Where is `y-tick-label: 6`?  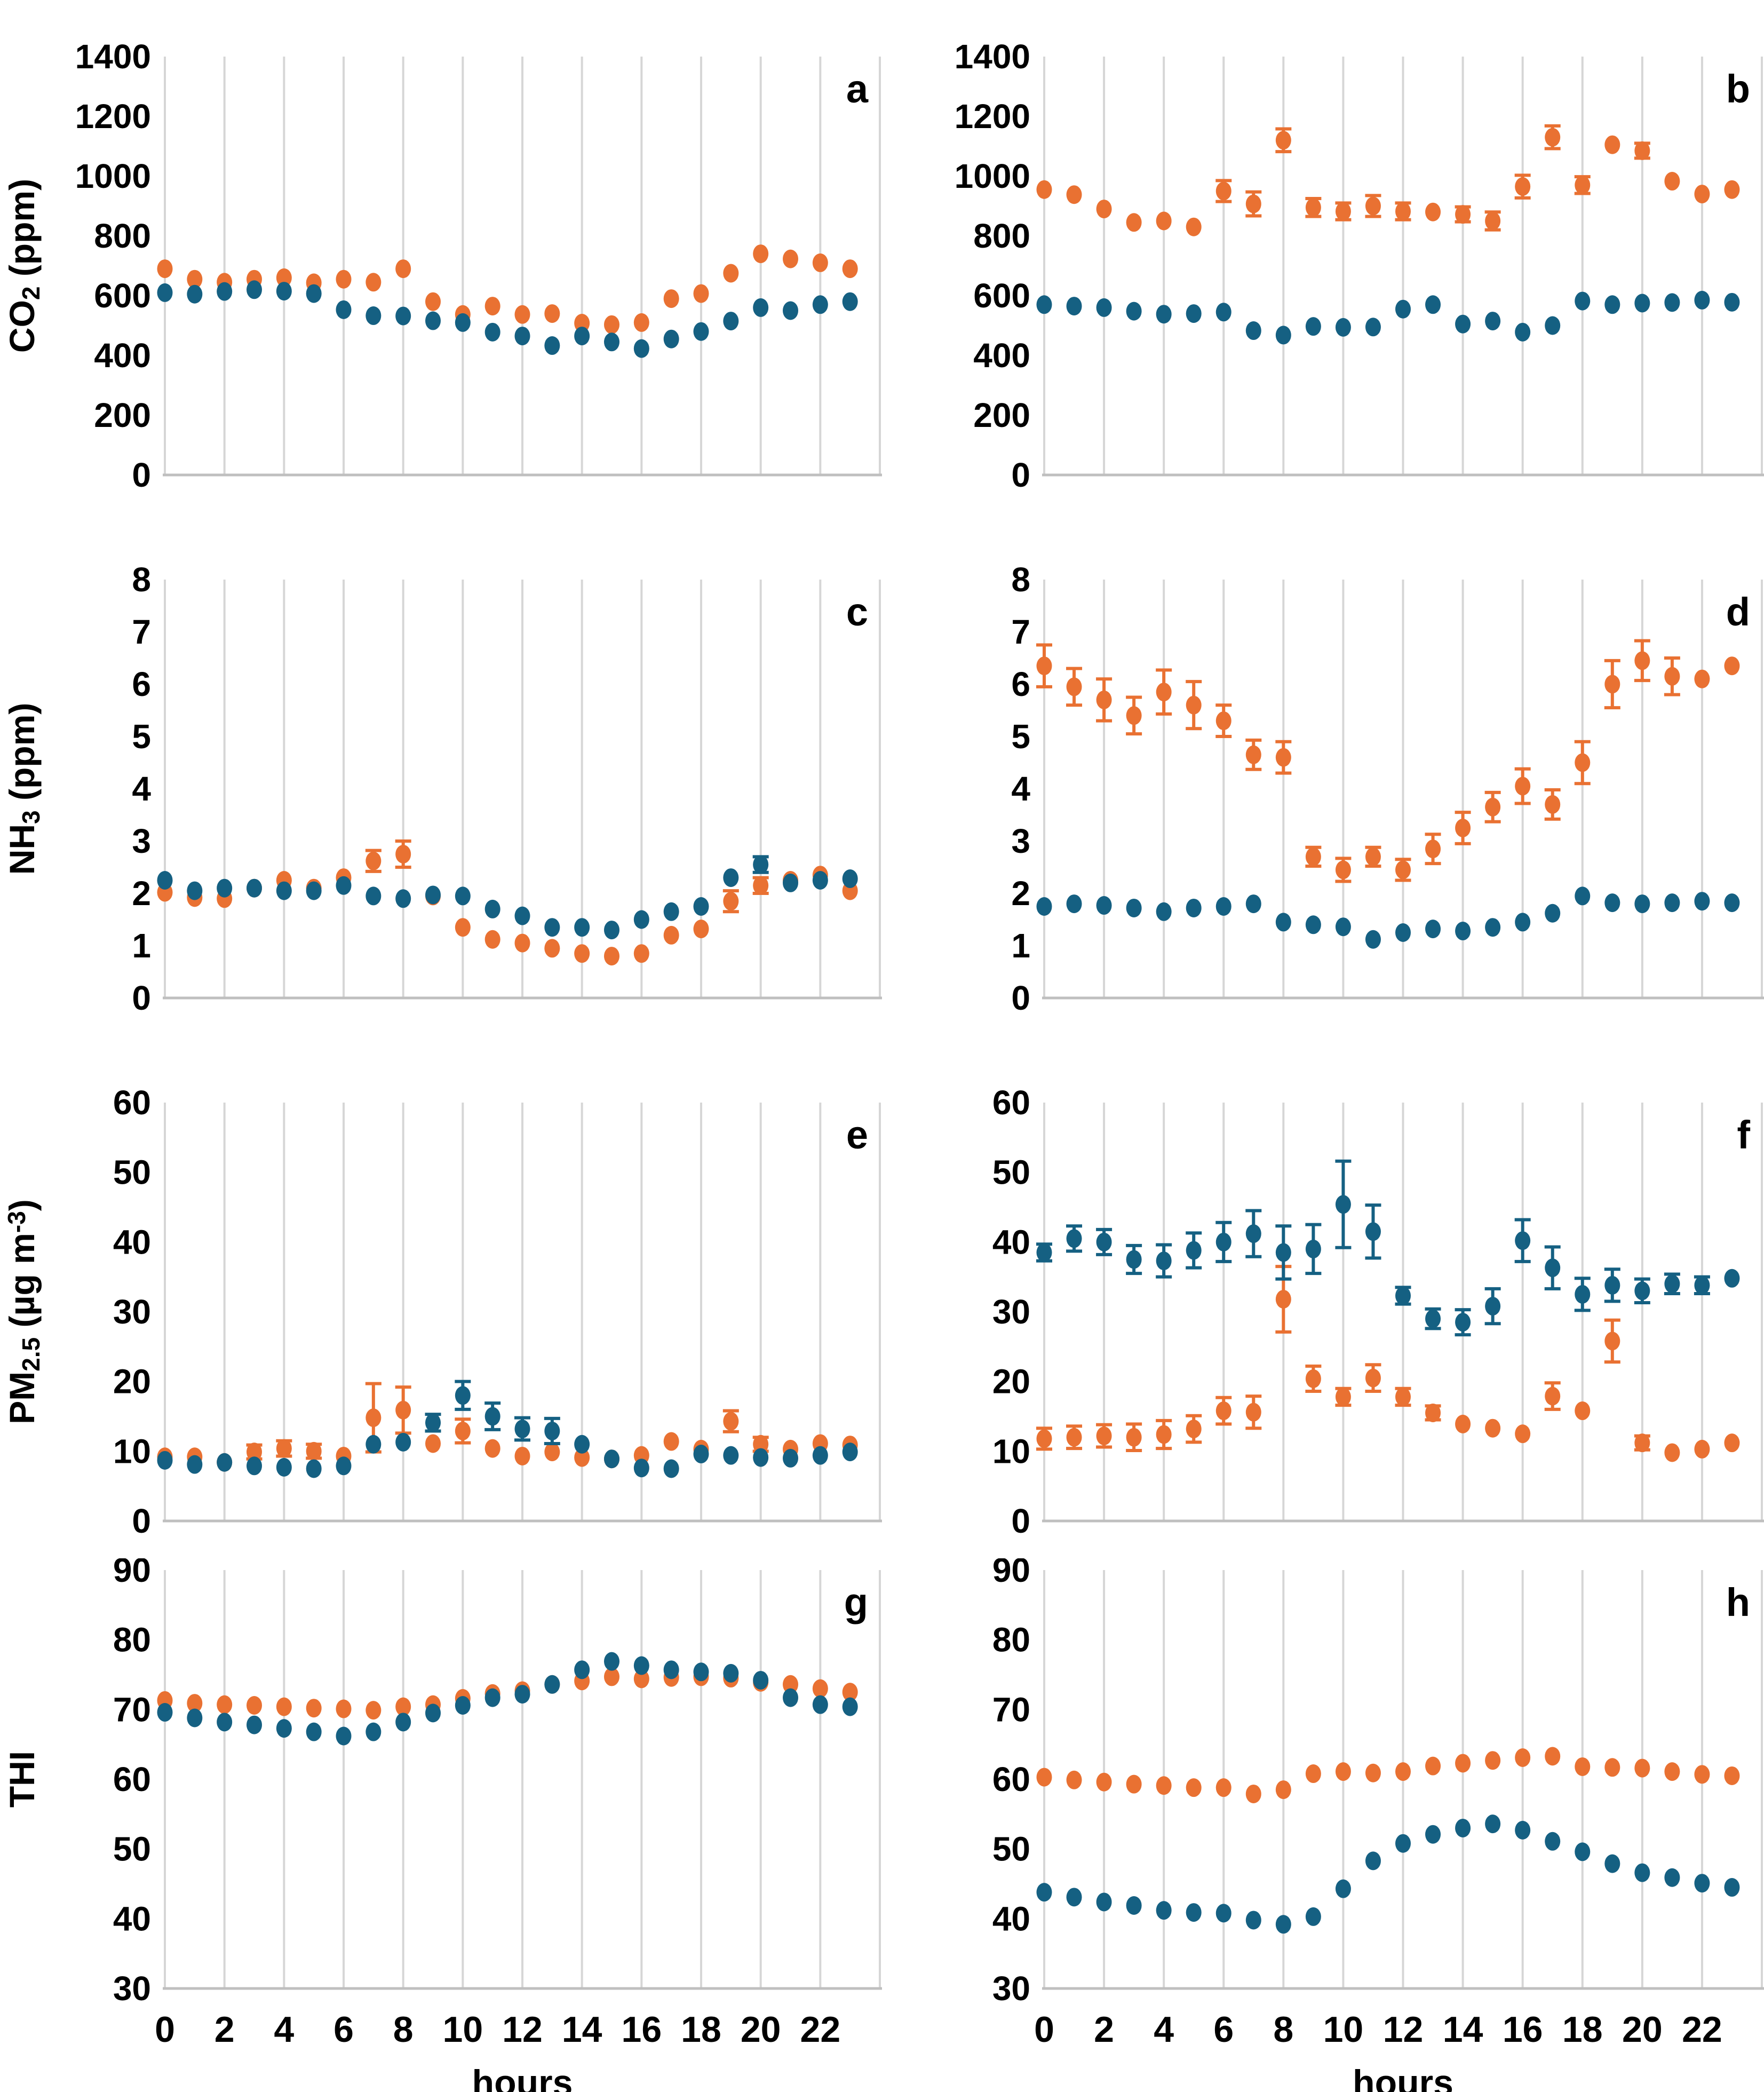
y-tick-label: 6 is located at coordinates (1020, 684).